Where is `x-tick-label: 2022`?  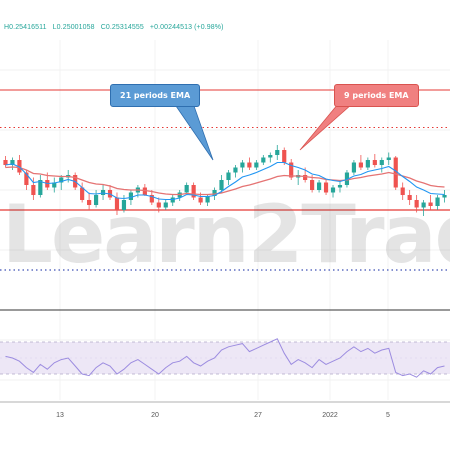
x-tick-label: 2022 is located at coordinates (330, 415).